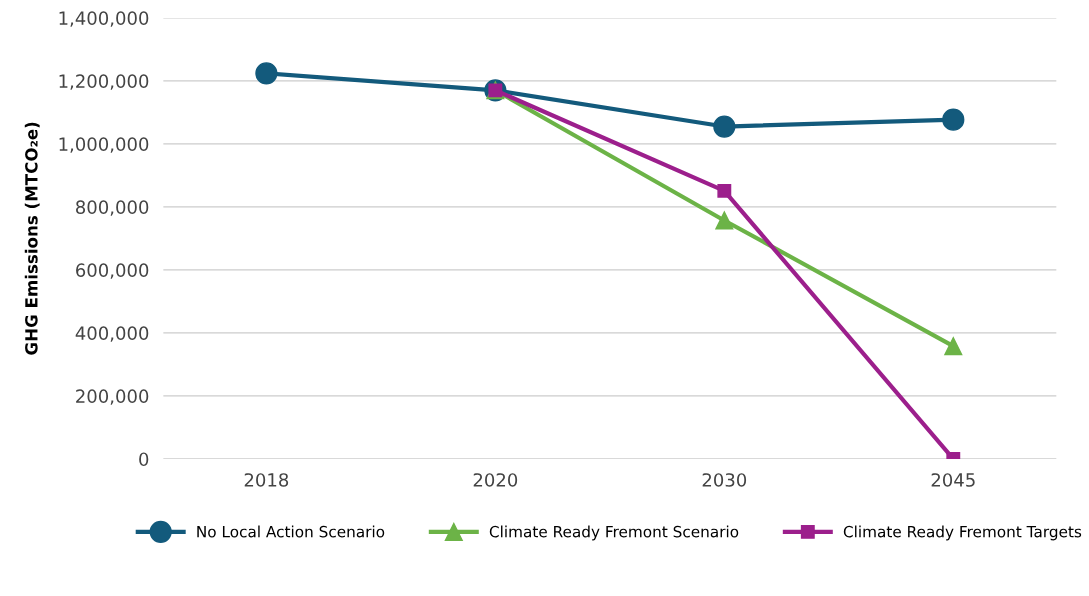 The width and height of the screenshot is (1089, 596). What do you see at coordinates (614, 533) in the screenshot?
I see `legend-label: Climate Ready Fremont Scenario` at bounding box center [614, 533].